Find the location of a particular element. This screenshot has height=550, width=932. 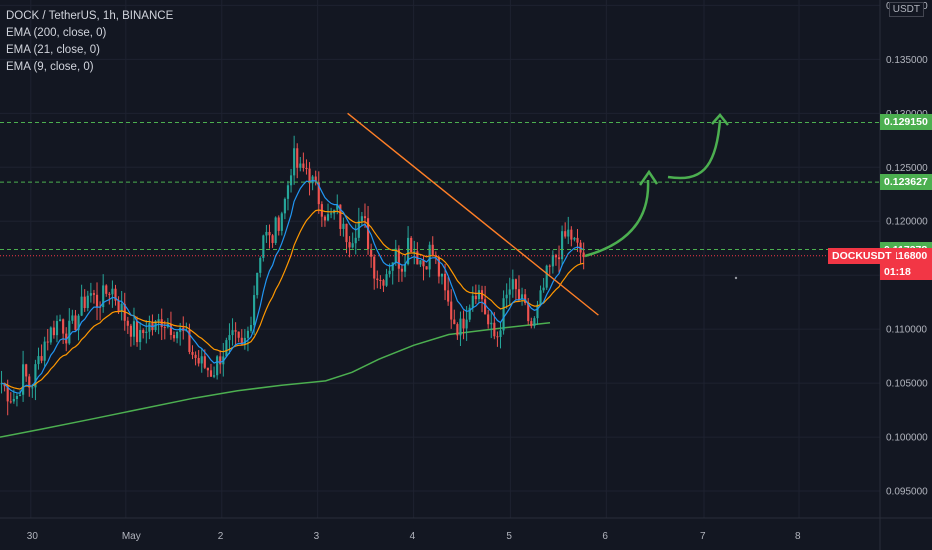

y-tick-label: 0.110000 is located at coordinates (906, 330).